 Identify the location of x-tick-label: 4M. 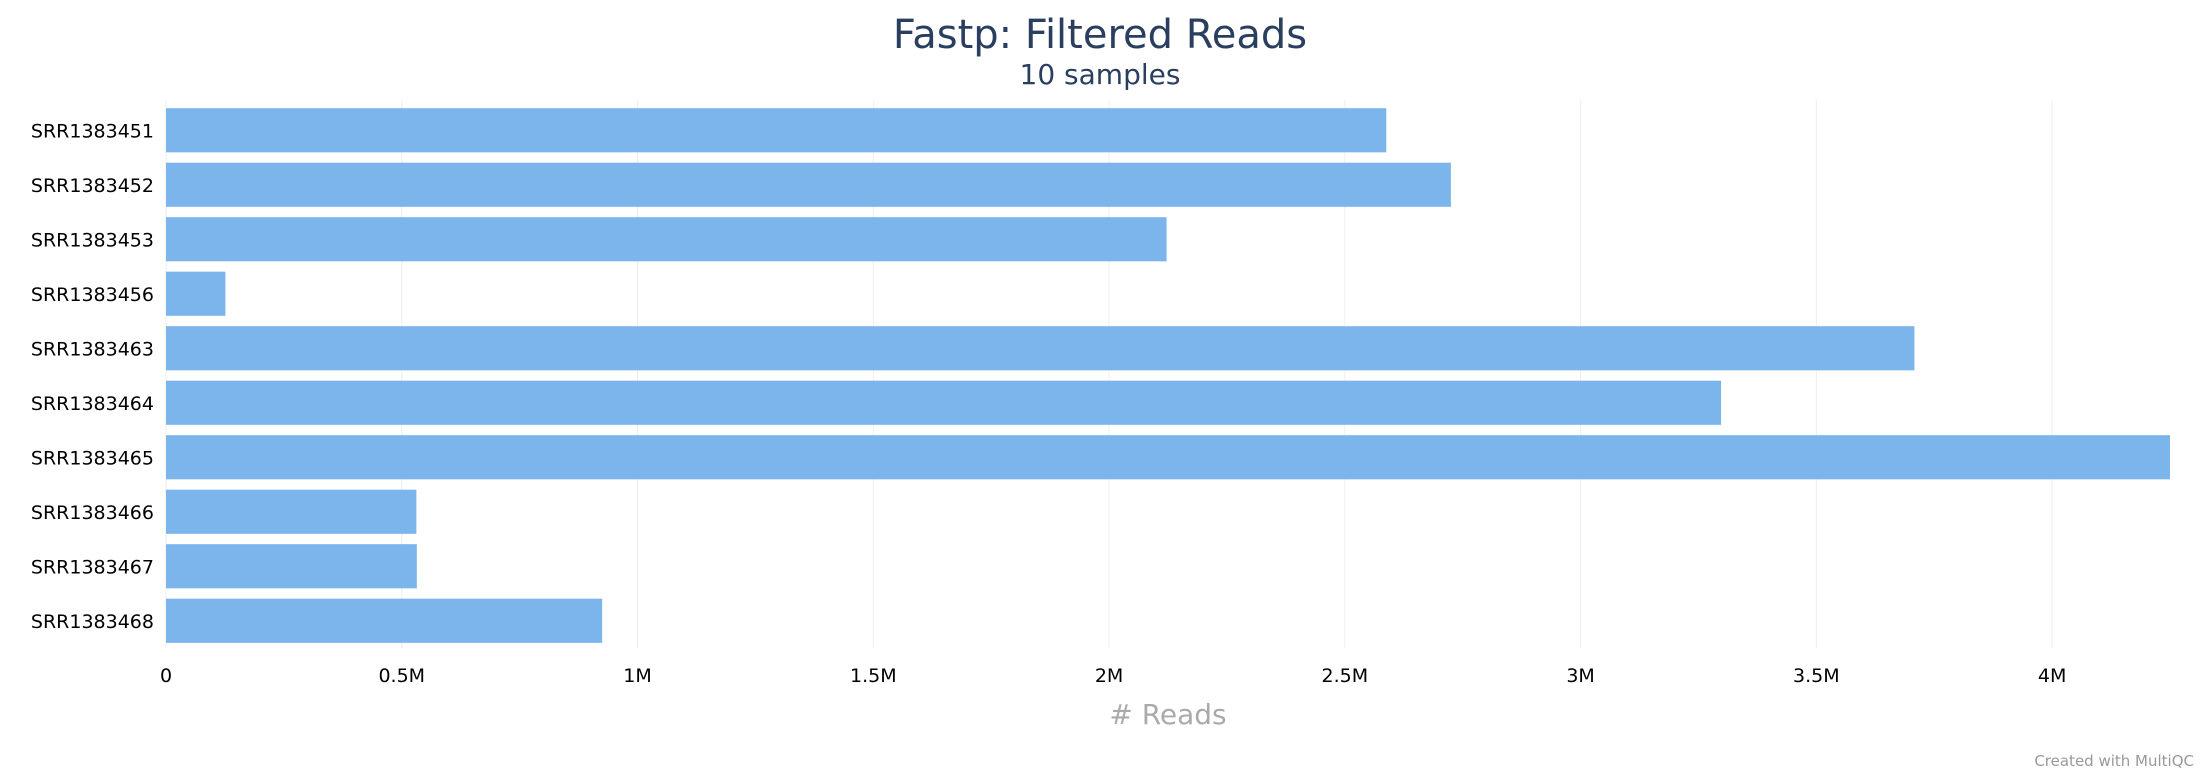
(2052, 676).